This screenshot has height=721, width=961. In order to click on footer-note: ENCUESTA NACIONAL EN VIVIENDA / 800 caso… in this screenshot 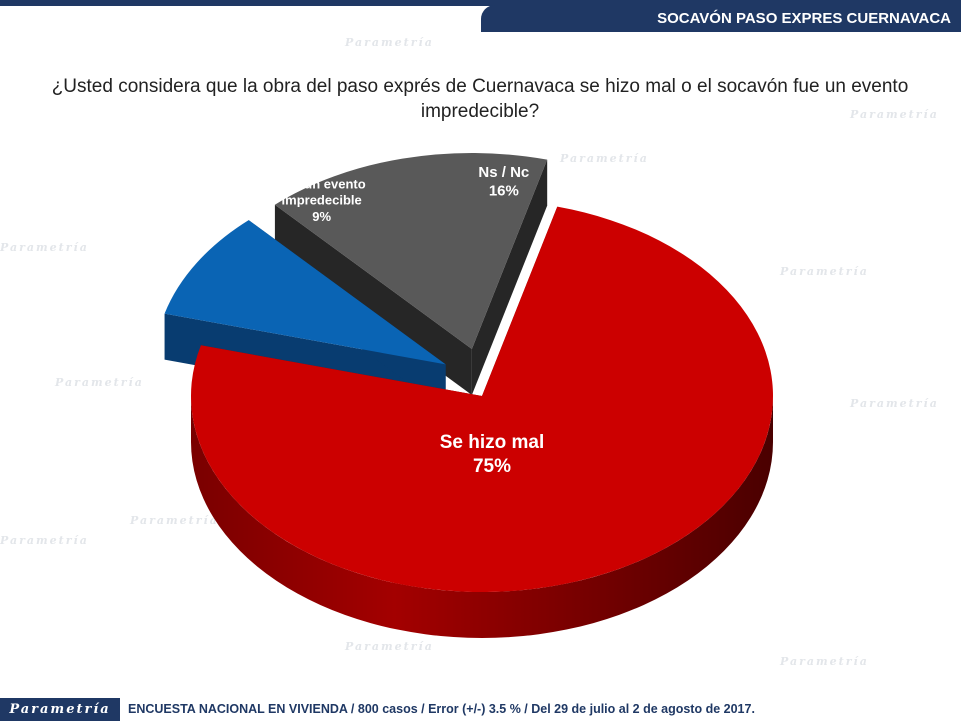, I will do `click(441, 709)`.